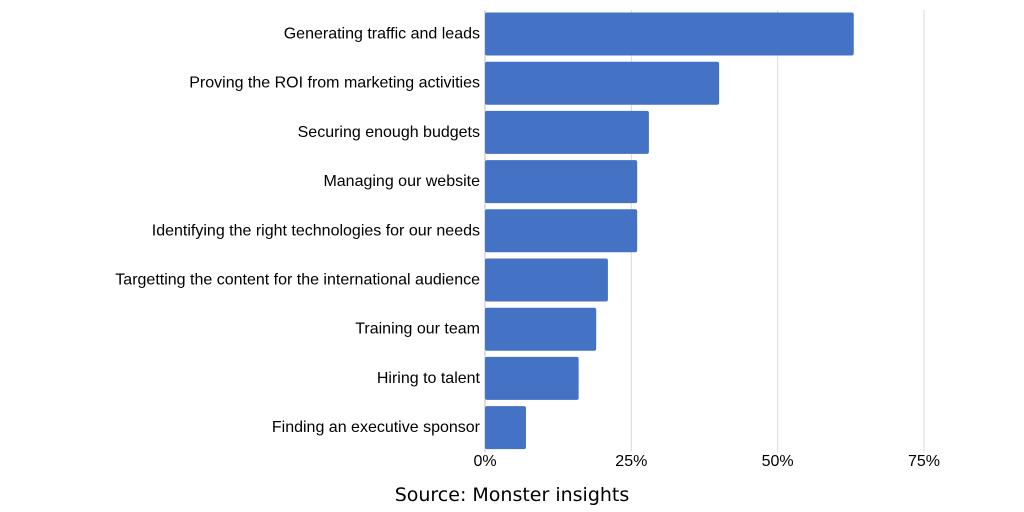  What do you see at coordinates (484, 461) in the screenshot?
I see `x-tick-label: 0%` at bounding box center [484, 461].